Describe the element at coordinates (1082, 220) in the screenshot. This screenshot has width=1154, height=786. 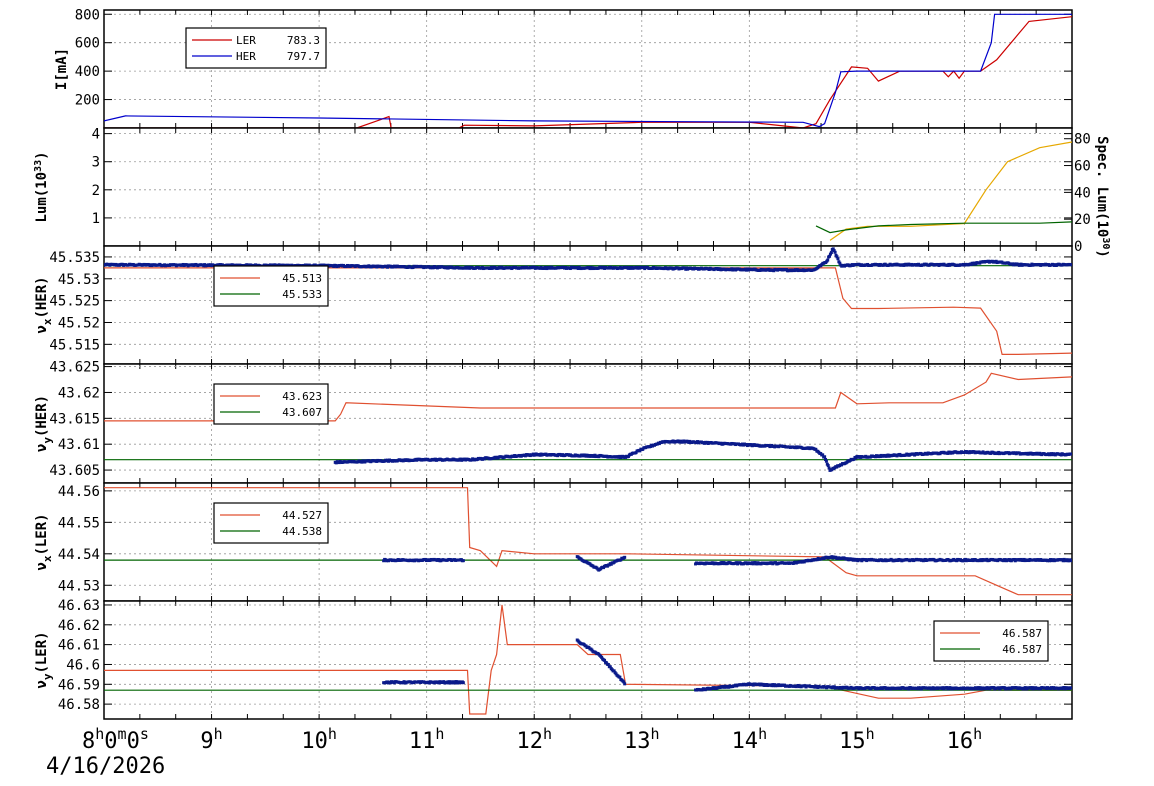
I see `y2-tick-label: 20` at that location.